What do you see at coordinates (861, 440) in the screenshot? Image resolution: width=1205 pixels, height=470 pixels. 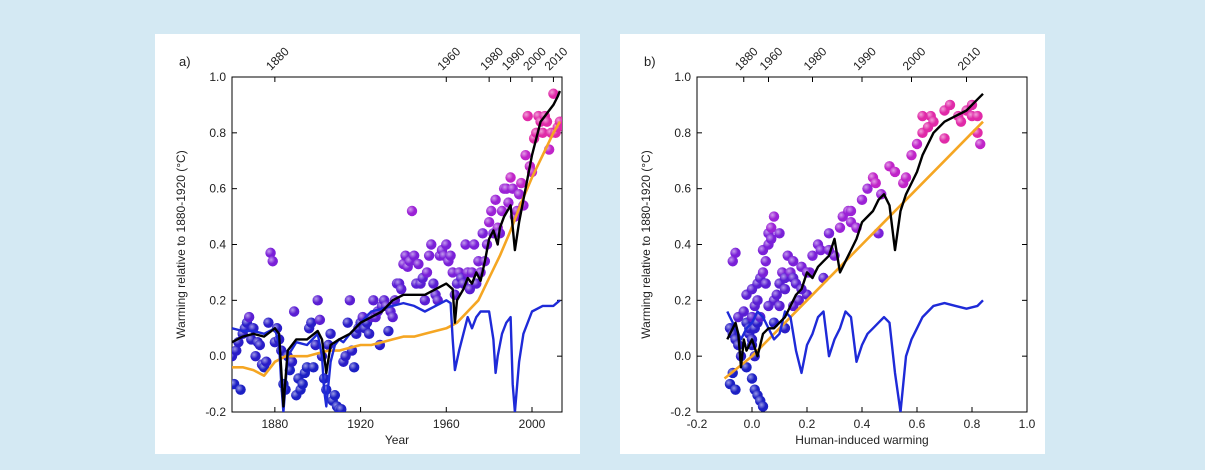 I see `x-axis-label: Human-induced warming` at bounding box center [861, 440].